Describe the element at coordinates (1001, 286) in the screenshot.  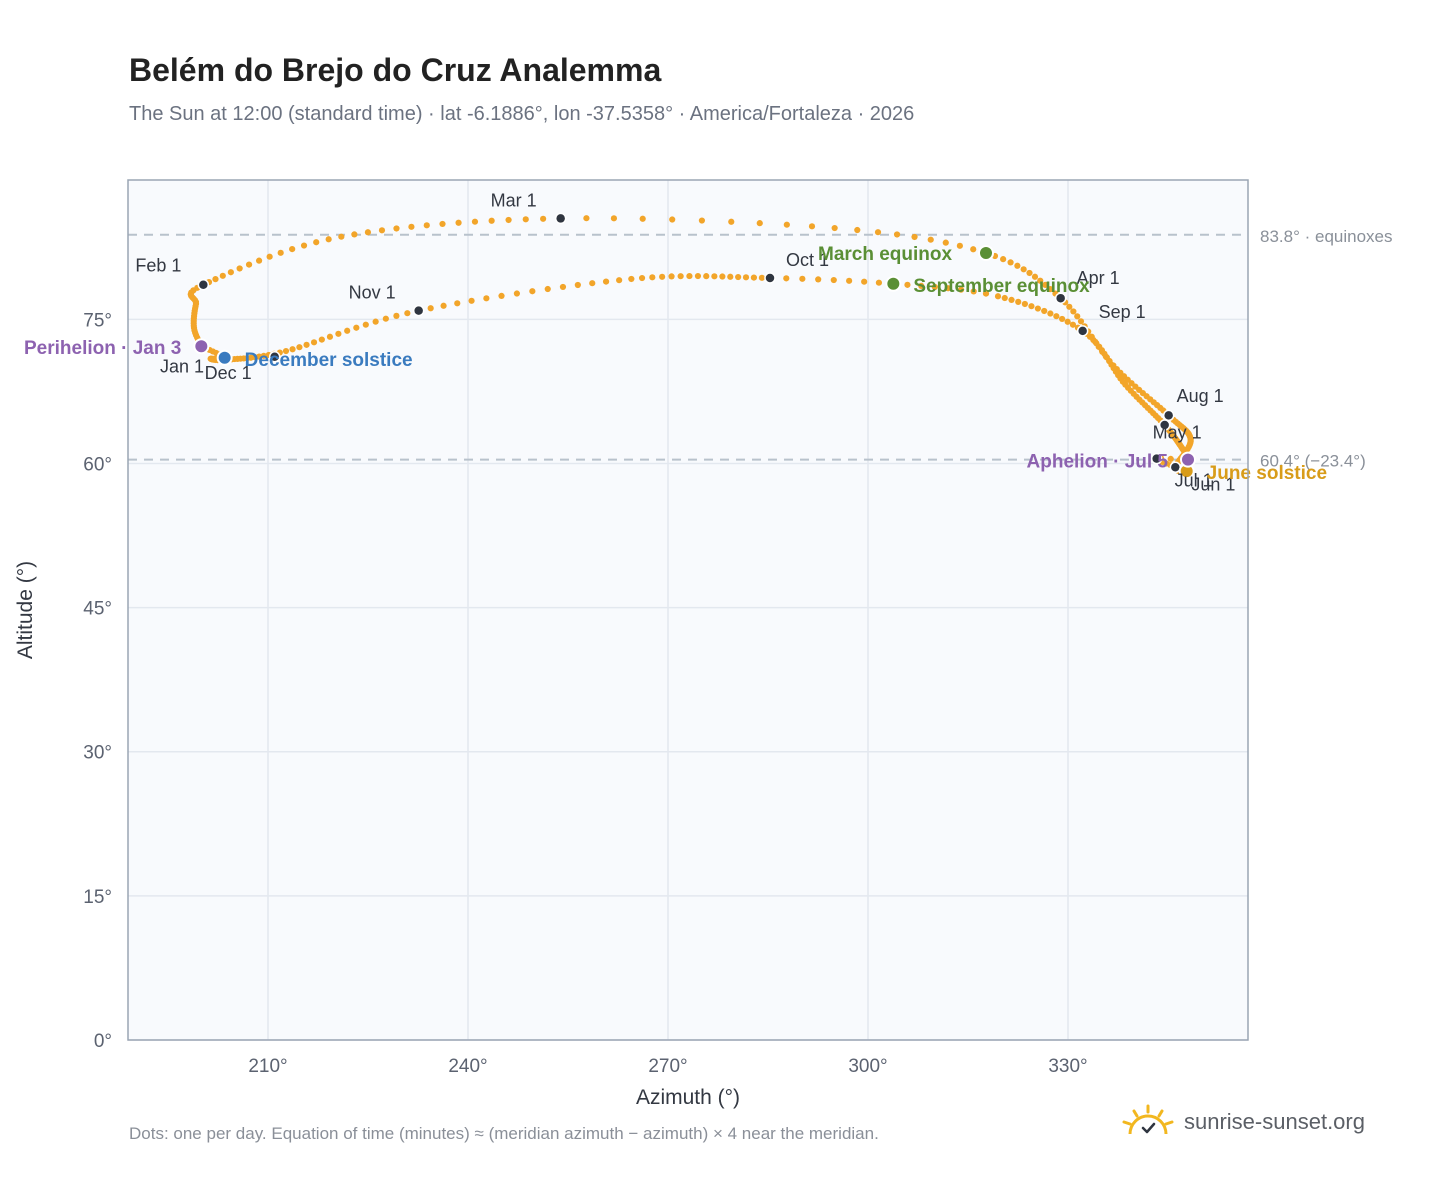
I see `event-label: September equinox` at that location.